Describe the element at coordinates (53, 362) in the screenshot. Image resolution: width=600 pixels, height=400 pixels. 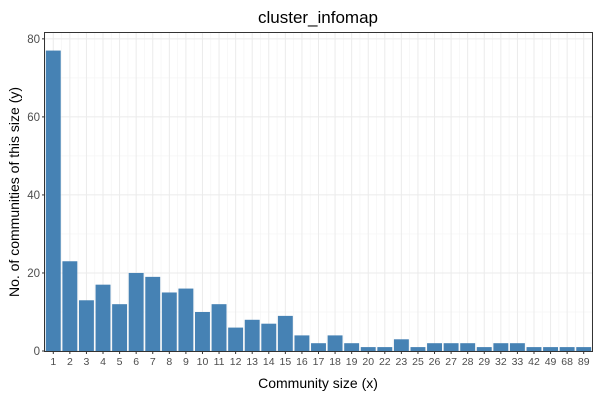
I see `x-tick-label: 1` at that location.